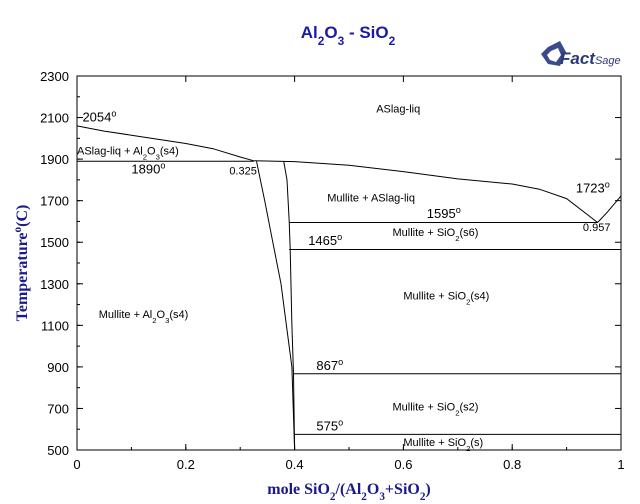  Describe the element at coordinates (243, 172) in the screenshot. I see `composition-label: 0.325` at that location.